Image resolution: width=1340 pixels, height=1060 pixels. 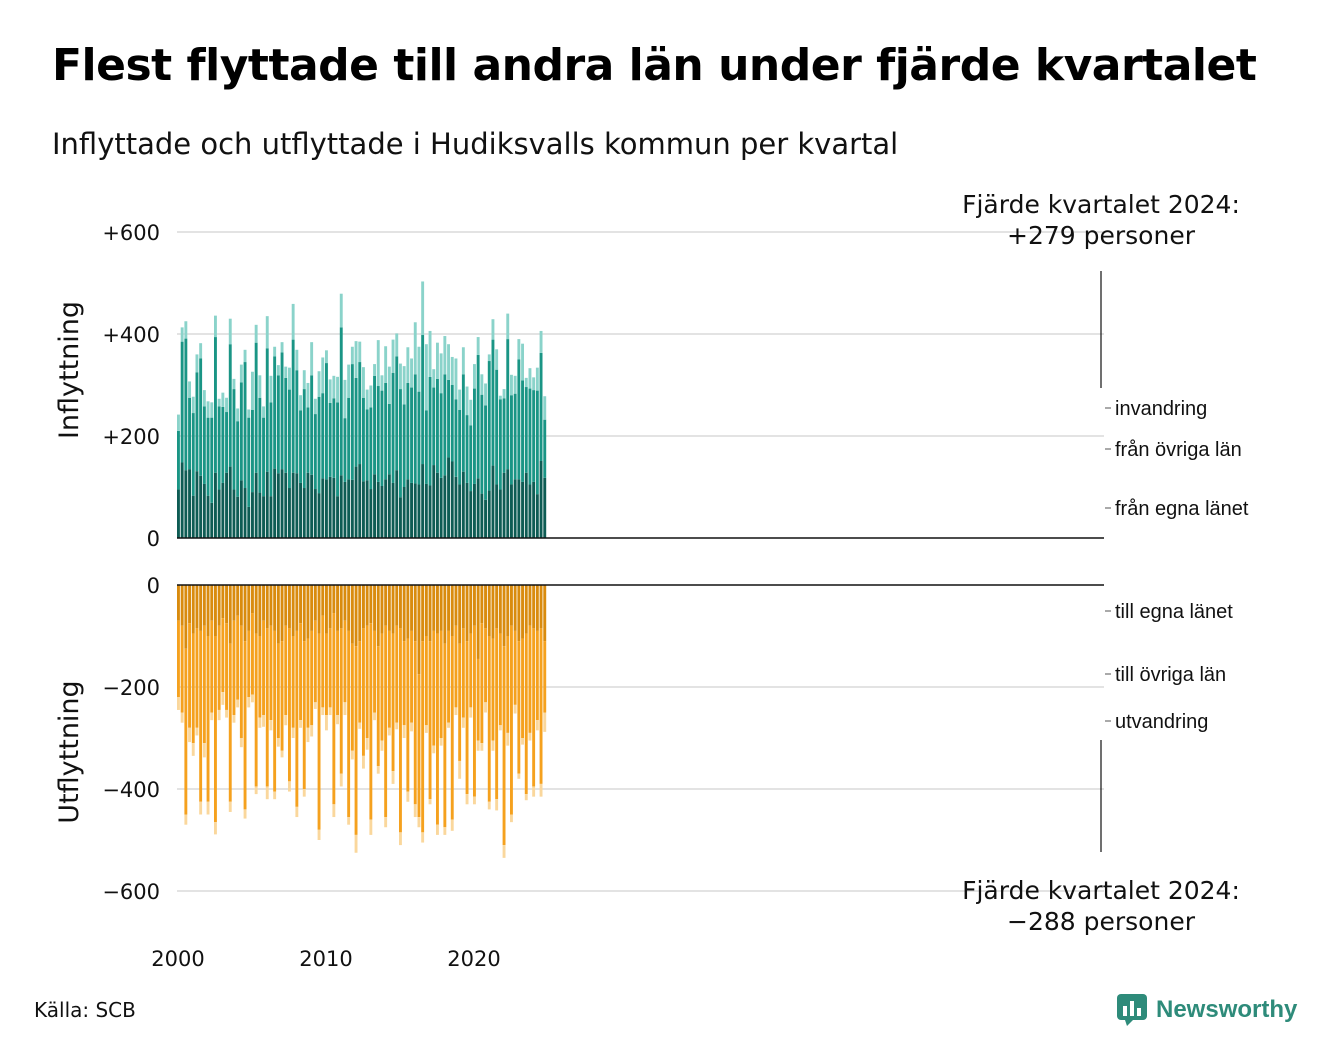 I want to click on series-label: till övriga län, so click(x=1170, y=675).